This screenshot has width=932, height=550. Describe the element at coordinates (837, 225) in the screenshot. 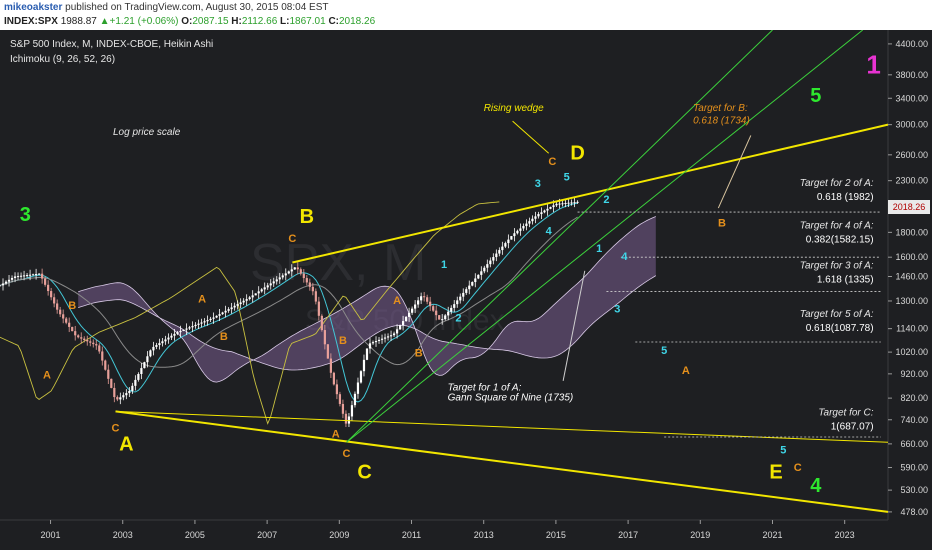

I see `target-label: Target for 4 of A:` at that location.